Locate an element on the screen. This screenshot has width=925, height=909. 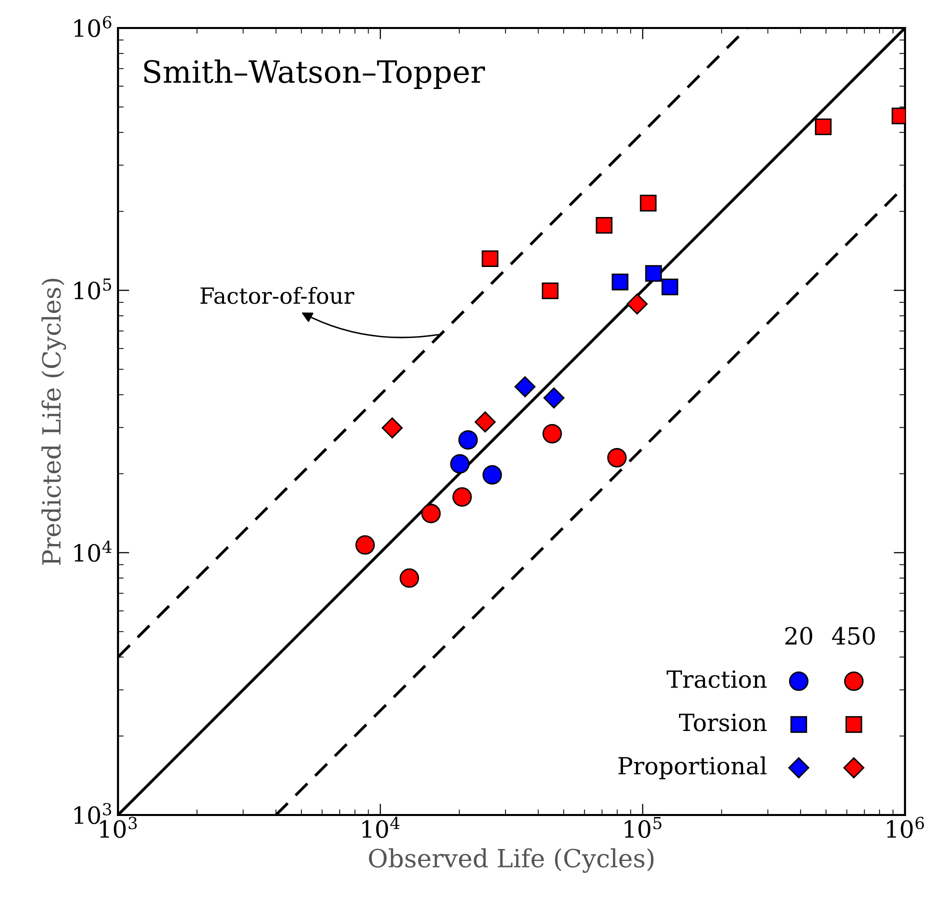
y-tick-label: 10$^{5}$ is located at coordinates (93, 289).